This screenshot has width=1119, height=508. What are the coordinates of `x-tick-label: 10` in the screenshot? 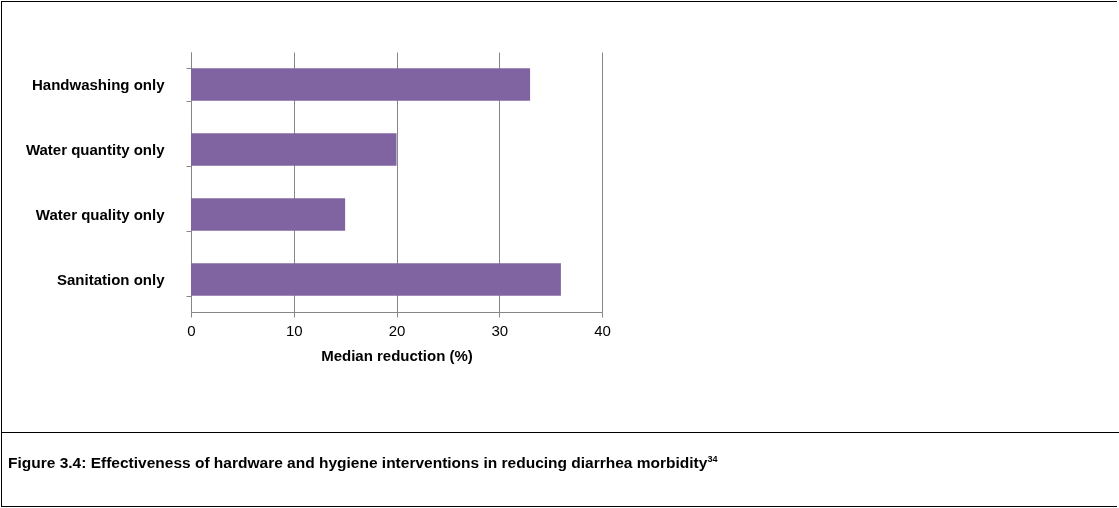 It's located at (294, 330).